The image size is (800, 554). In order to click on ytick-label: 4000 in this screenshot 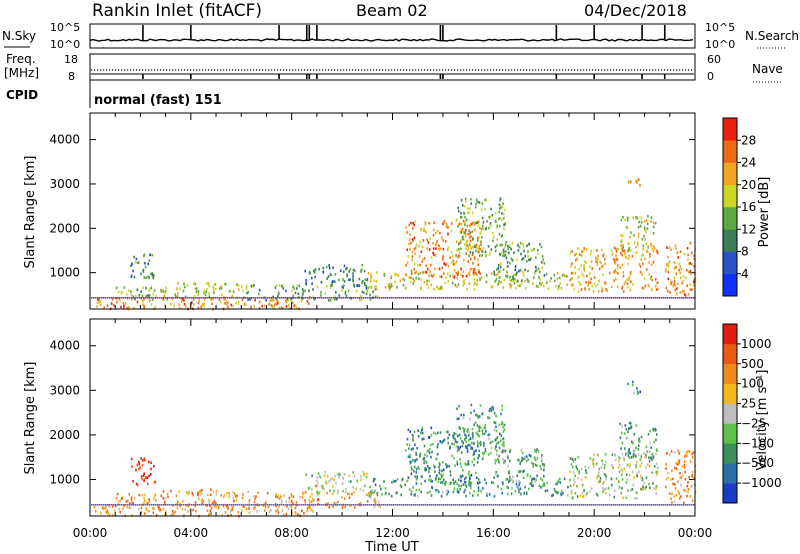, I will do `click(64, 140)`.